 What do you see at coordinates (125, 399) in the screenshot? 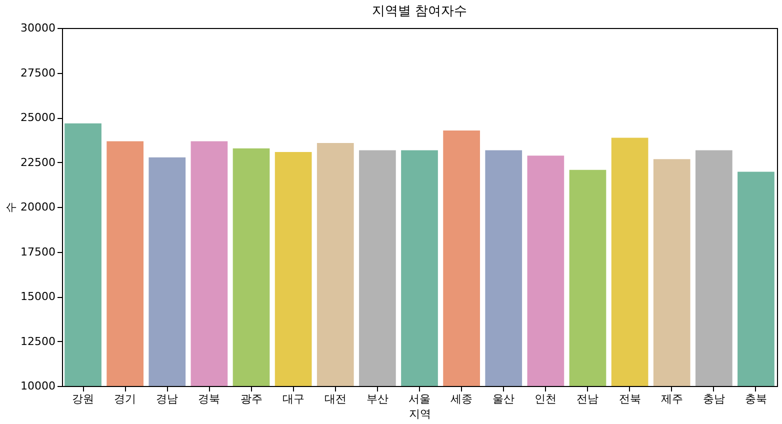
I see `x-tick-label: 경기` at bounding box center [125, 399].